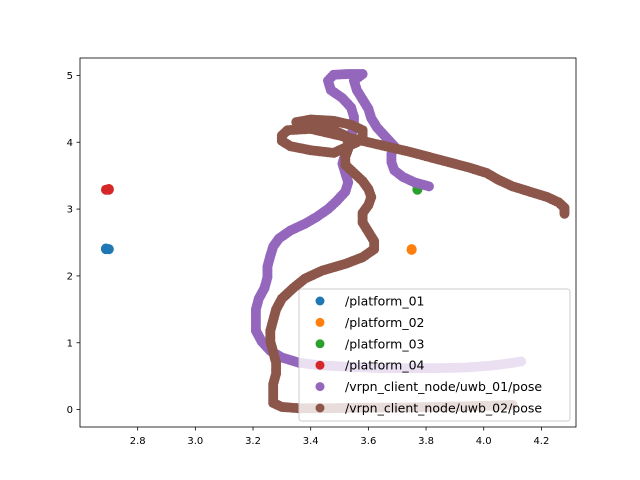  Describe the element at coordinates (368, 441) in the screenshot. I see `x-tick-label: 3.6` at that location.